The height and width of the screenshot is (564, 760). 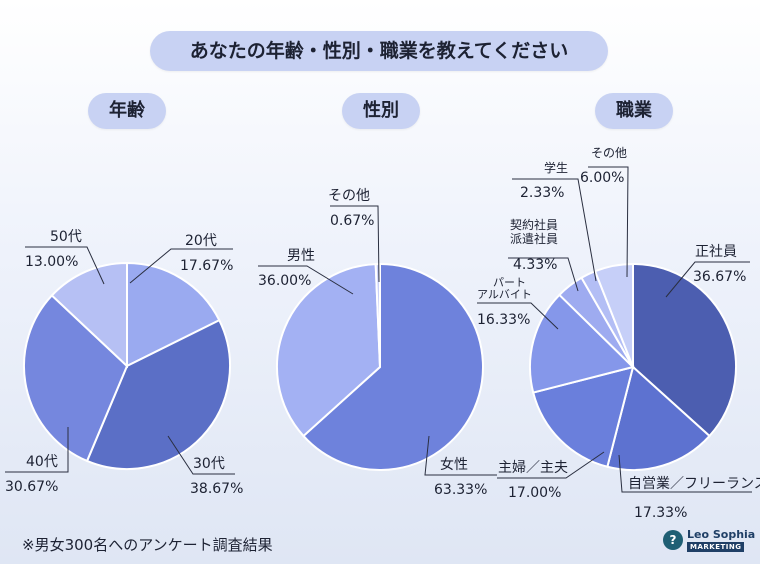 I want to click on section-title-age: 年齢, so click(x=127, y=111).